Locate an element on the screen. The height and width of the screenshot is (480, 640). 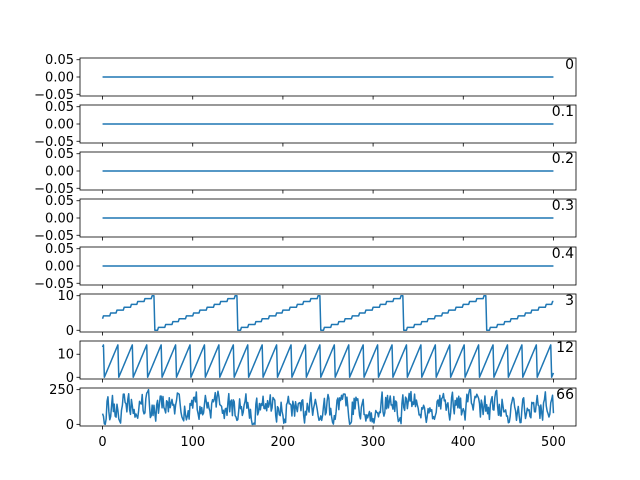
subplot-title: 0.1 is located at coordinates (563, 112).